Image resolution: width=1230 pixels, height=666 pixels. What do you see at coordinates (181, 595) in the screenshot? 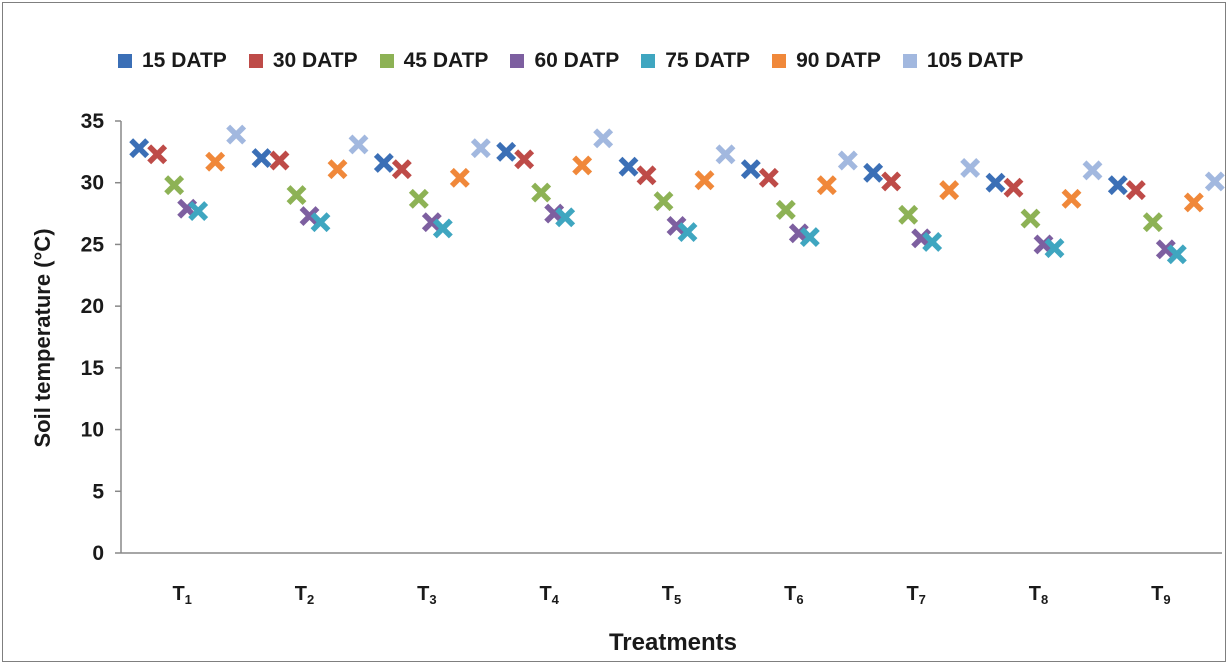
I see `x-tick-label: T1` at bounding box center [181, 595].